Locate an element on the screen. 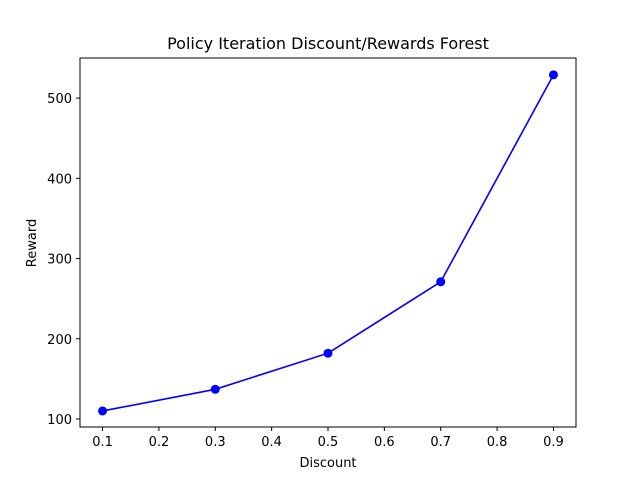  x-tick-label: 0.1 is located at coordinates (102, 442).